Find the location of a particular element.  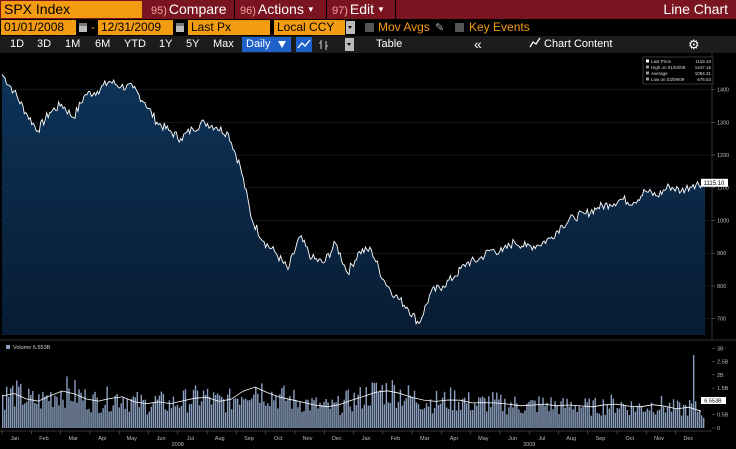

x-tick-label: Aug is located at coordinates (220, 439).